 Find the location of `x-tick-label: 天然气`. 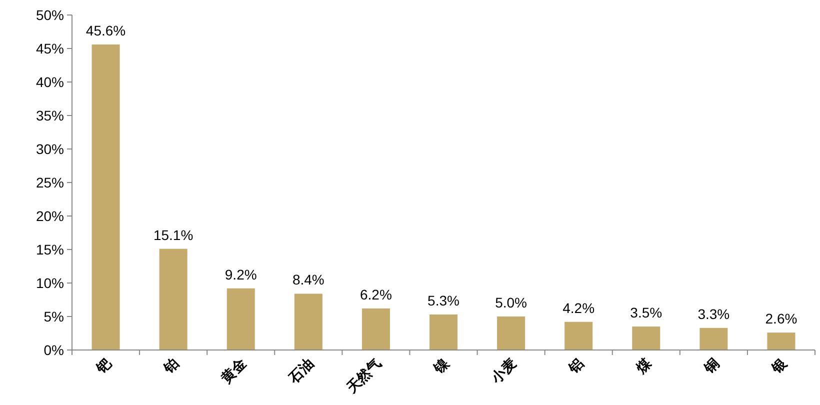

x-tick-label: 天然气 is located at coordinates (363, 375).